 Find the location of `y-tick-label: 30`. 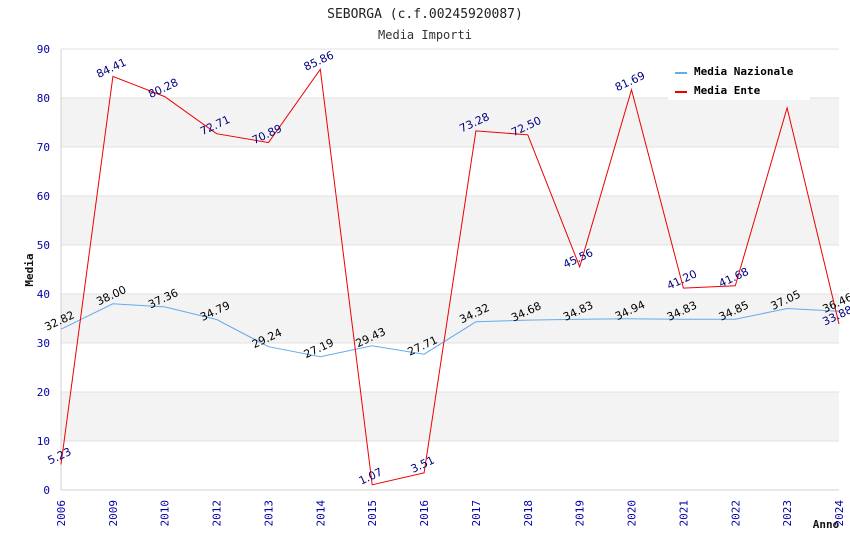

y-tick-label: 30 is located at coordinates (43, 343).